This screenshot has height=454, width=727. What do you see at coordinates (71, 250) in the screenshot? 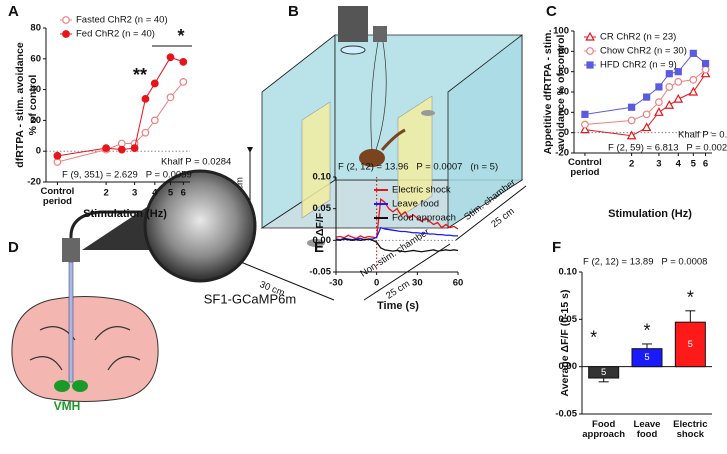
I see `camera` at bounding box center [71, 250].